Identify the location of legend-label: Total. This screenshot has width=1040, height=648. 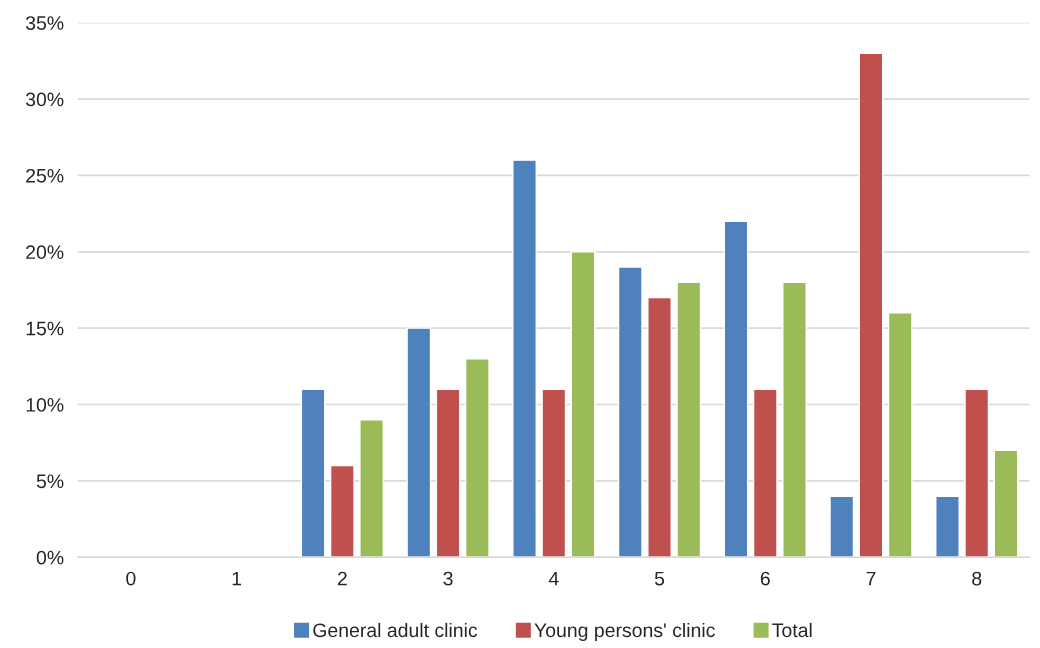
(792, 630).